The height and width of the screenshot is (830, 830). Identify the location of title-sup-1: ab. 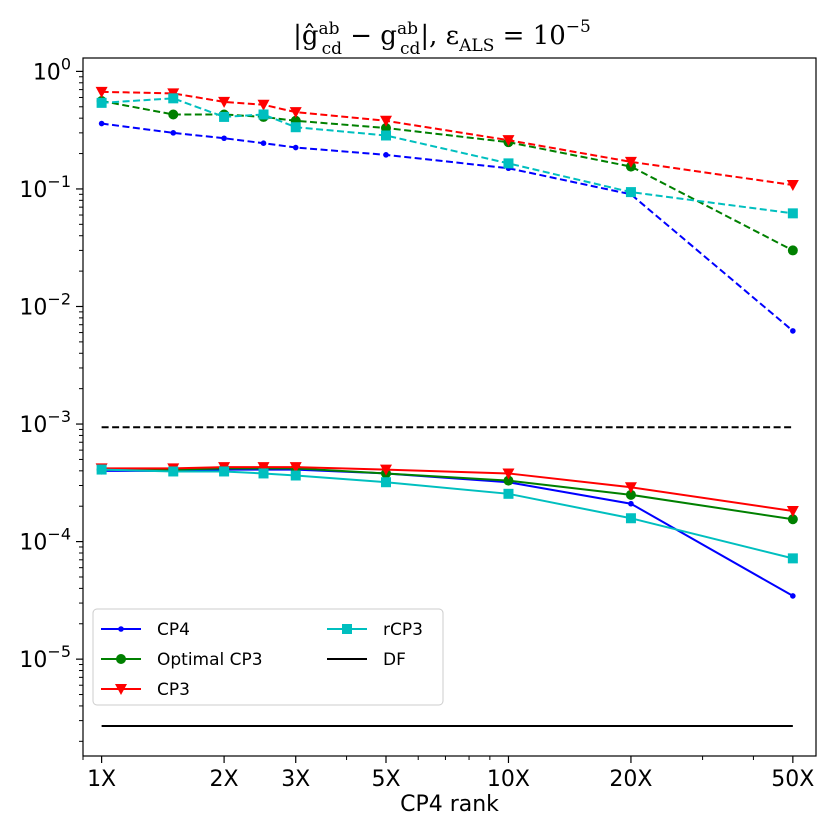
(329, 29).